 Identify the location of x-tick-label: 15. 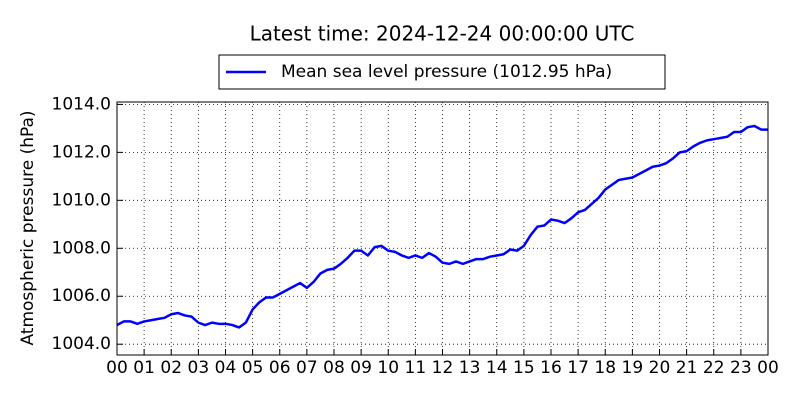
(524, 368).